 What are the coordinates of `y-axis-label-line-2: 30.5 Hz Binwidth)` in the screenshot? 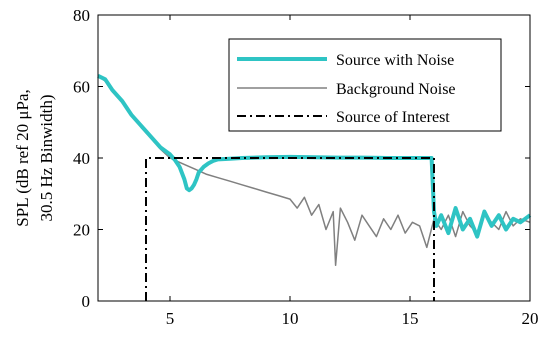 It's located at (46, 157).